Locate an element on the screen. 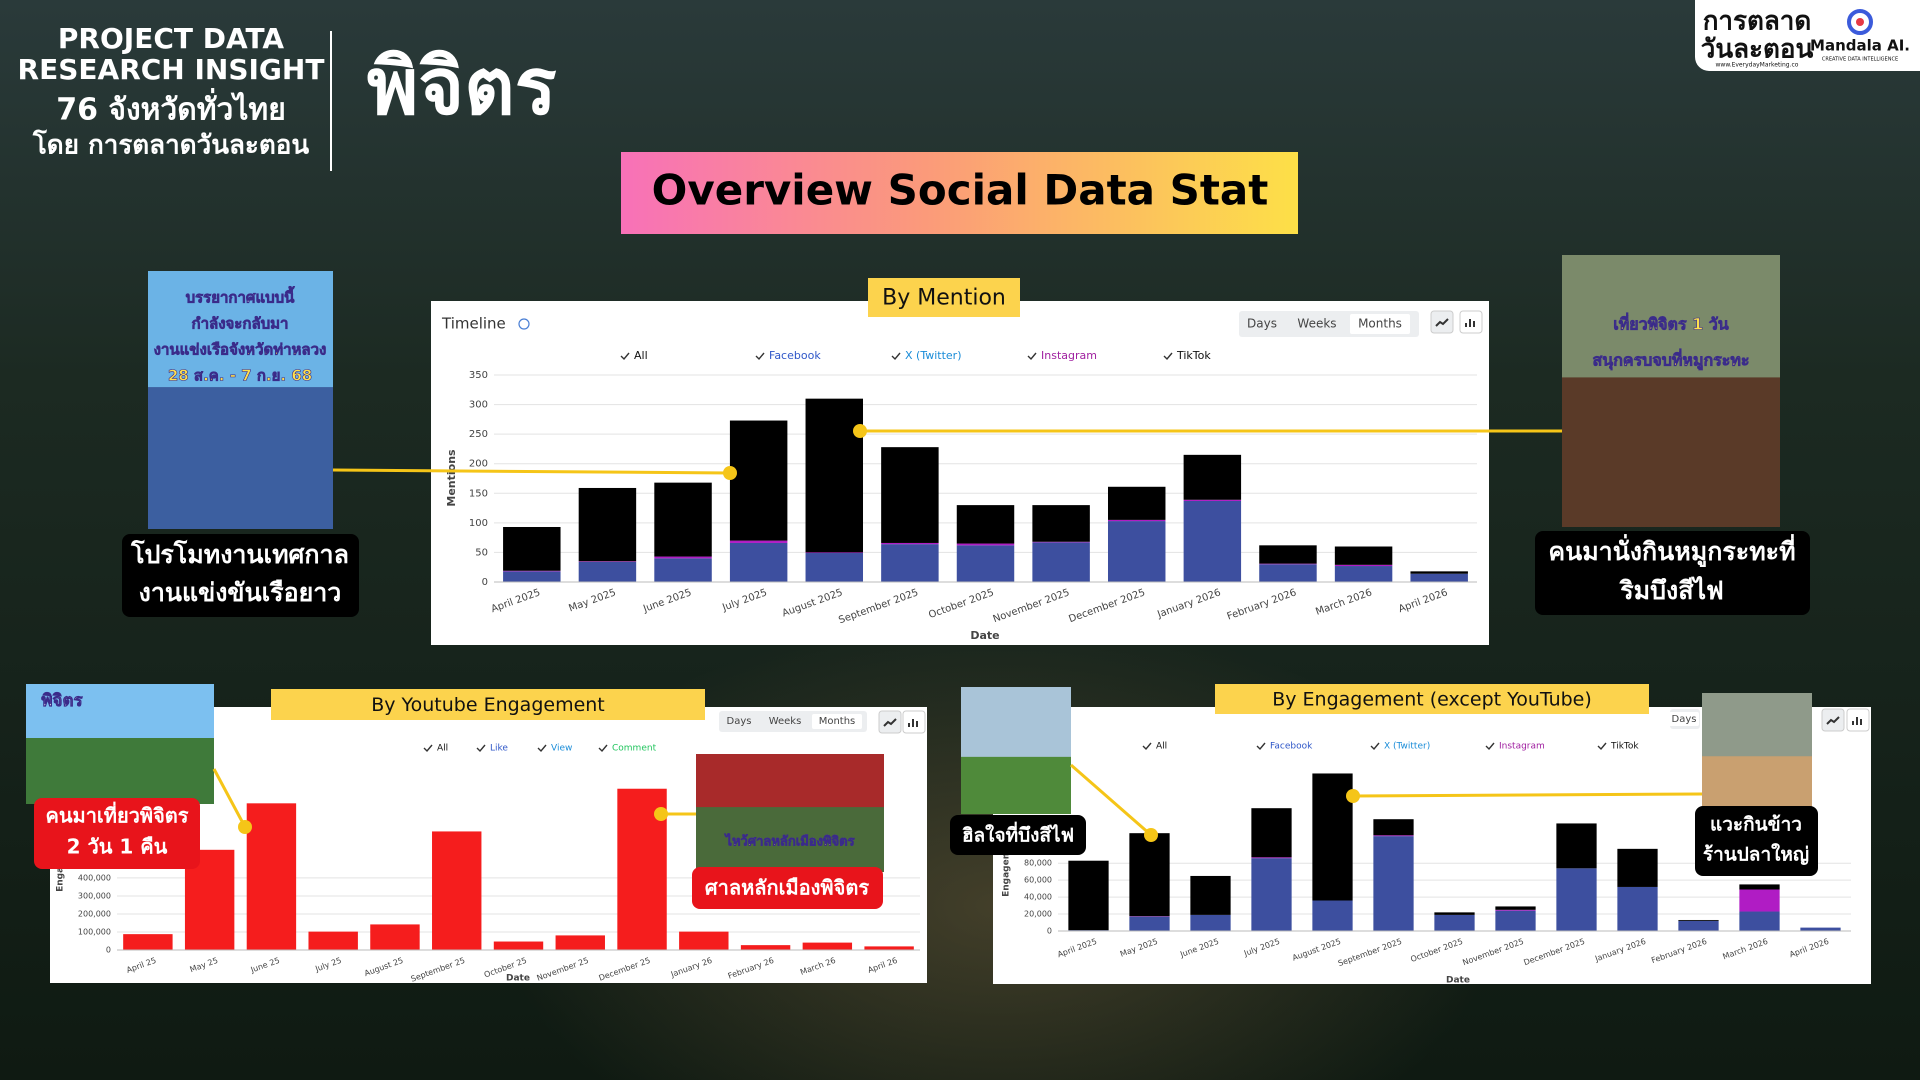 Image resolution: width=1920 pixels, height=1080 pixels. caption-text: โปรโมทงานเทศกาล is located at coordinates (239, 554).